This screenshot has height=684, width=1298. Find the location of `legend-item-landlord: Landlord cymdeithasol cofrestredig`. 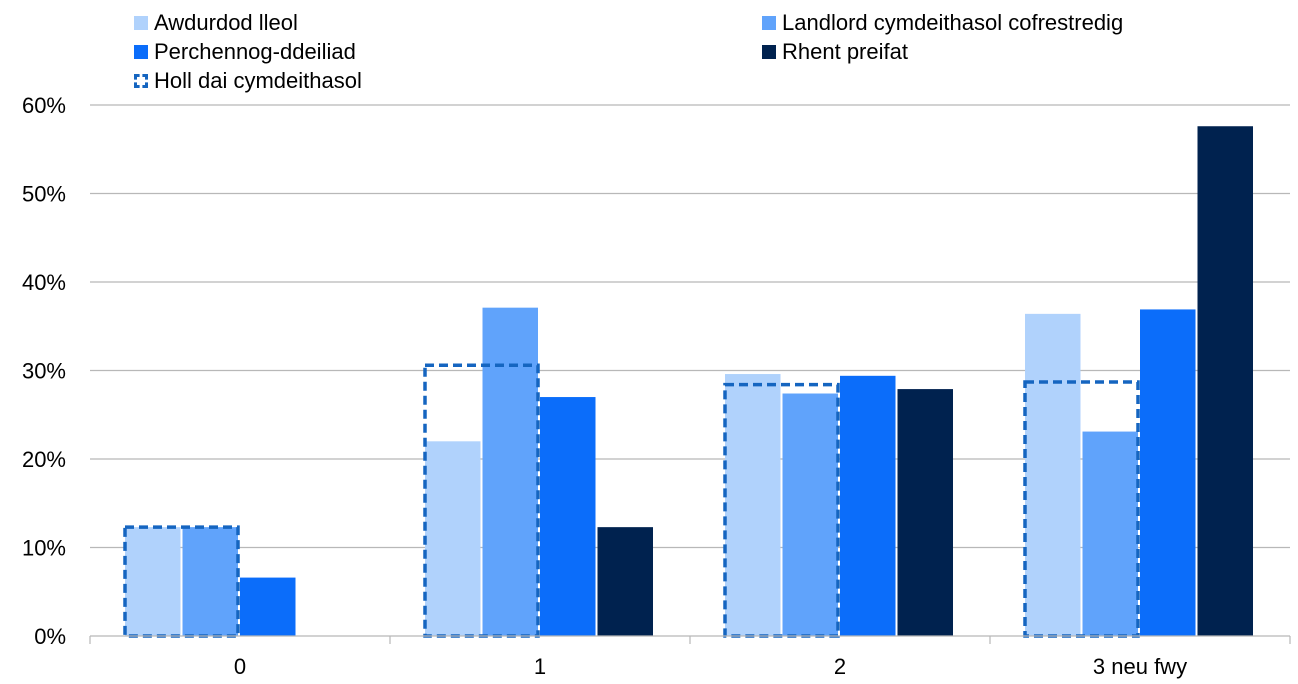

legend-item-landlord: Landlord cymdeithasol cofrestredig is located at coordinates (942, 23).